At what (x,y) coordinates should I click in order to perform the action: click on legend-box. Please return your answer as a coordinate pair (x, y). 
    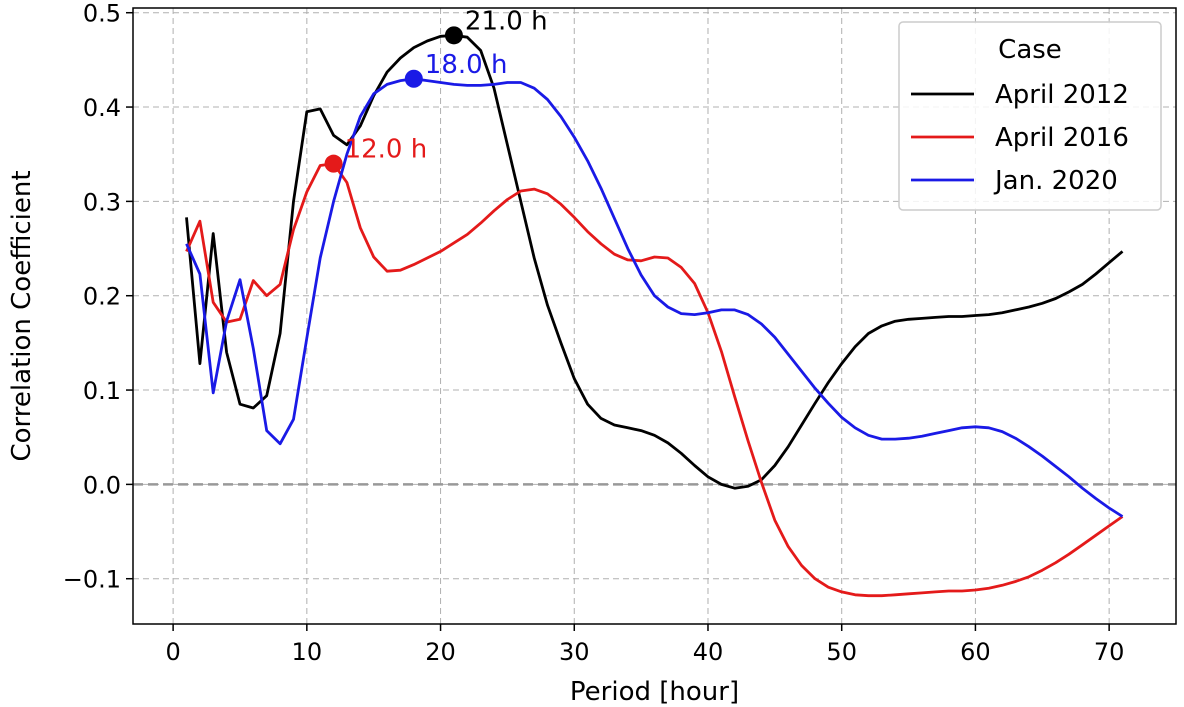
    Looking at the image, I should click on (1030, 116).